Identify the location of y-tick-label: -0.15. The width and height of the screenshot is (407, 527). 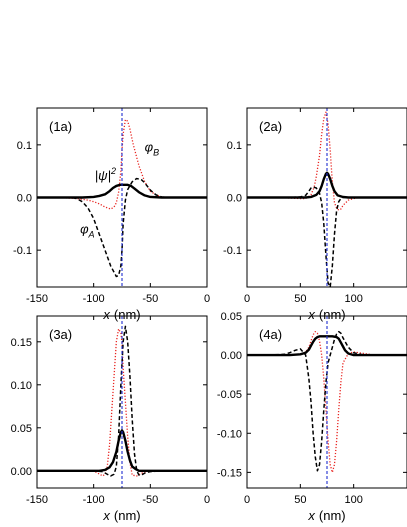
(229, 473).